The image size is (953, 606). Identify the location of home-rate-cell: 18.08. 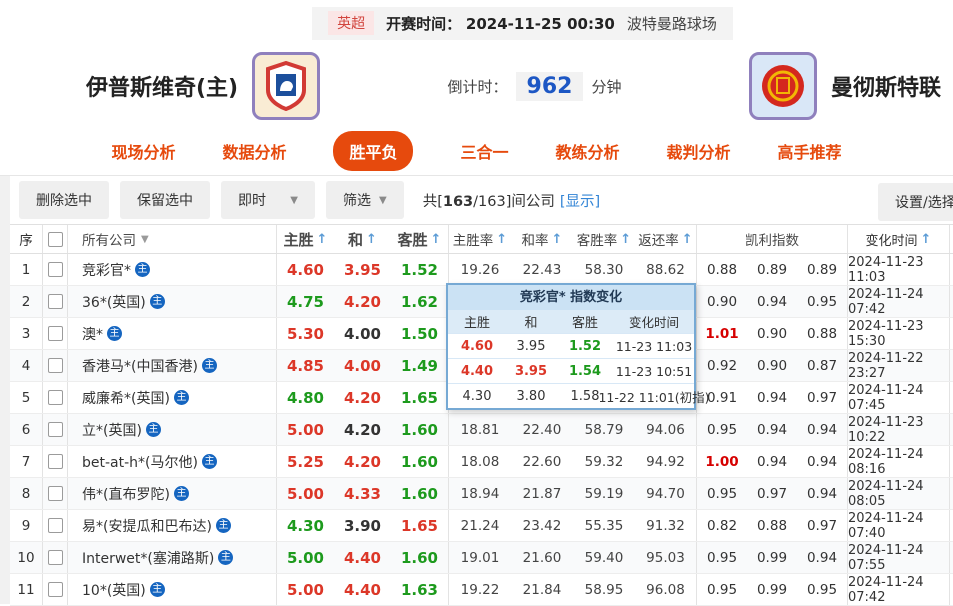
(480, 461).